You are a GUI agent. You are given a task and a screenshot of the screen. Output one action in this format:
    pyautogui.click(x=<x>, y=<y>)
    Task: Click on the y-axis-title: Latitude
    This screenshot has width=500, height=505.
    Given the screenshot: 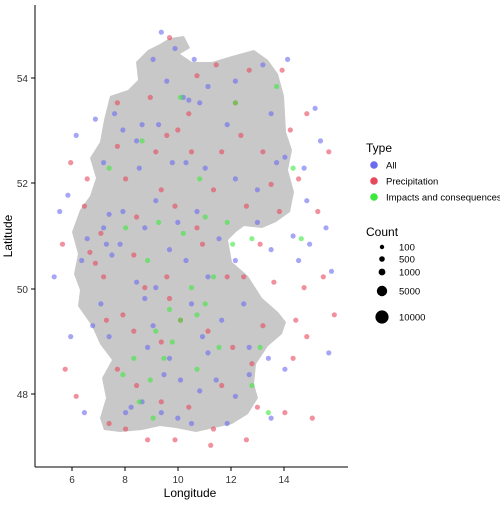 What is the action you would take?
    pyautogui.click(x=8, y=235)
    